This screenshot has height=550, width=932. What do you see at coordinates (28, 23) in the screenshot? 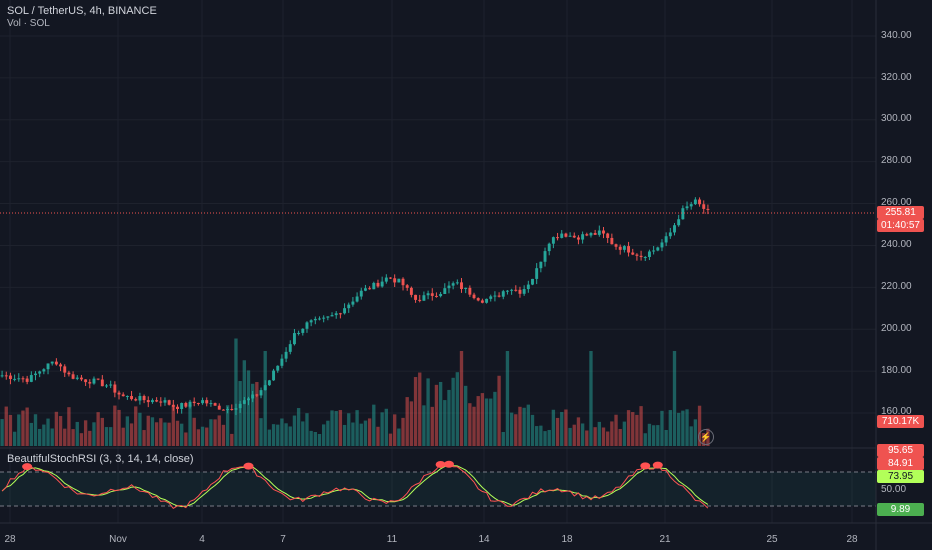
I see `volume-legend: Vol · SOL` at bounding box center [28, 23].